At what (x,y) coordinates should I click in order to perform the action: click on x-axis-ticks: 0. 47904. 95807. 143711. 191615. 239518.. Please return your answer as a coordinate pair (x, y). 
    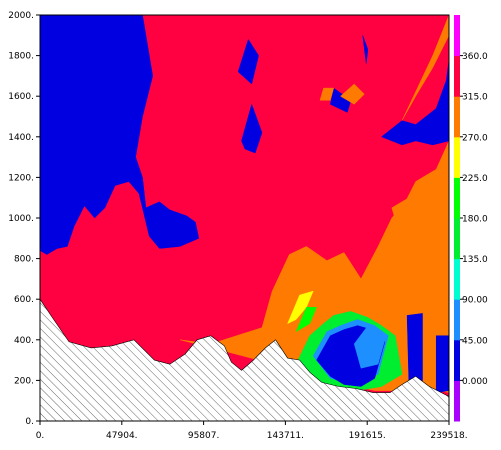
    Looking at the image, I should click on (252, 431).